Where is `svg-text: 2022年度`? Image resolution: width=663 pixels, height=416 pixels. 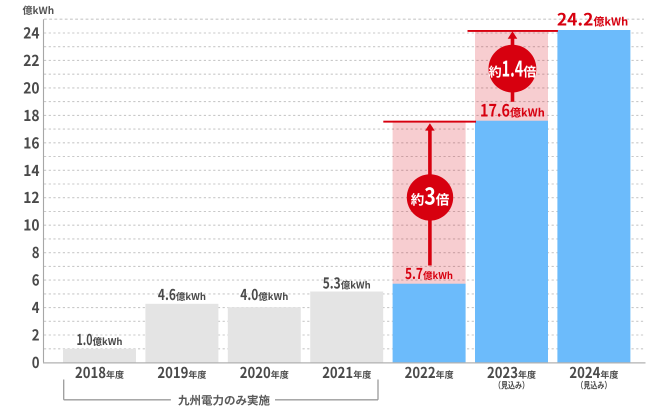
svg-text: 2022年度 is located at coordinates (429, 372).